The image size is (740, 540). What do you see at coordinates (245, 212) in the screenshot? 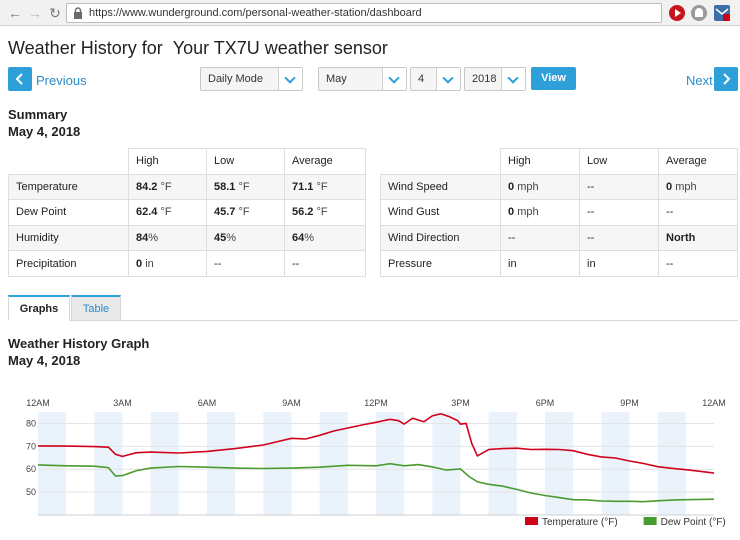
I see `value-cell: 45.7 °F` at bounding box center [245, 212].